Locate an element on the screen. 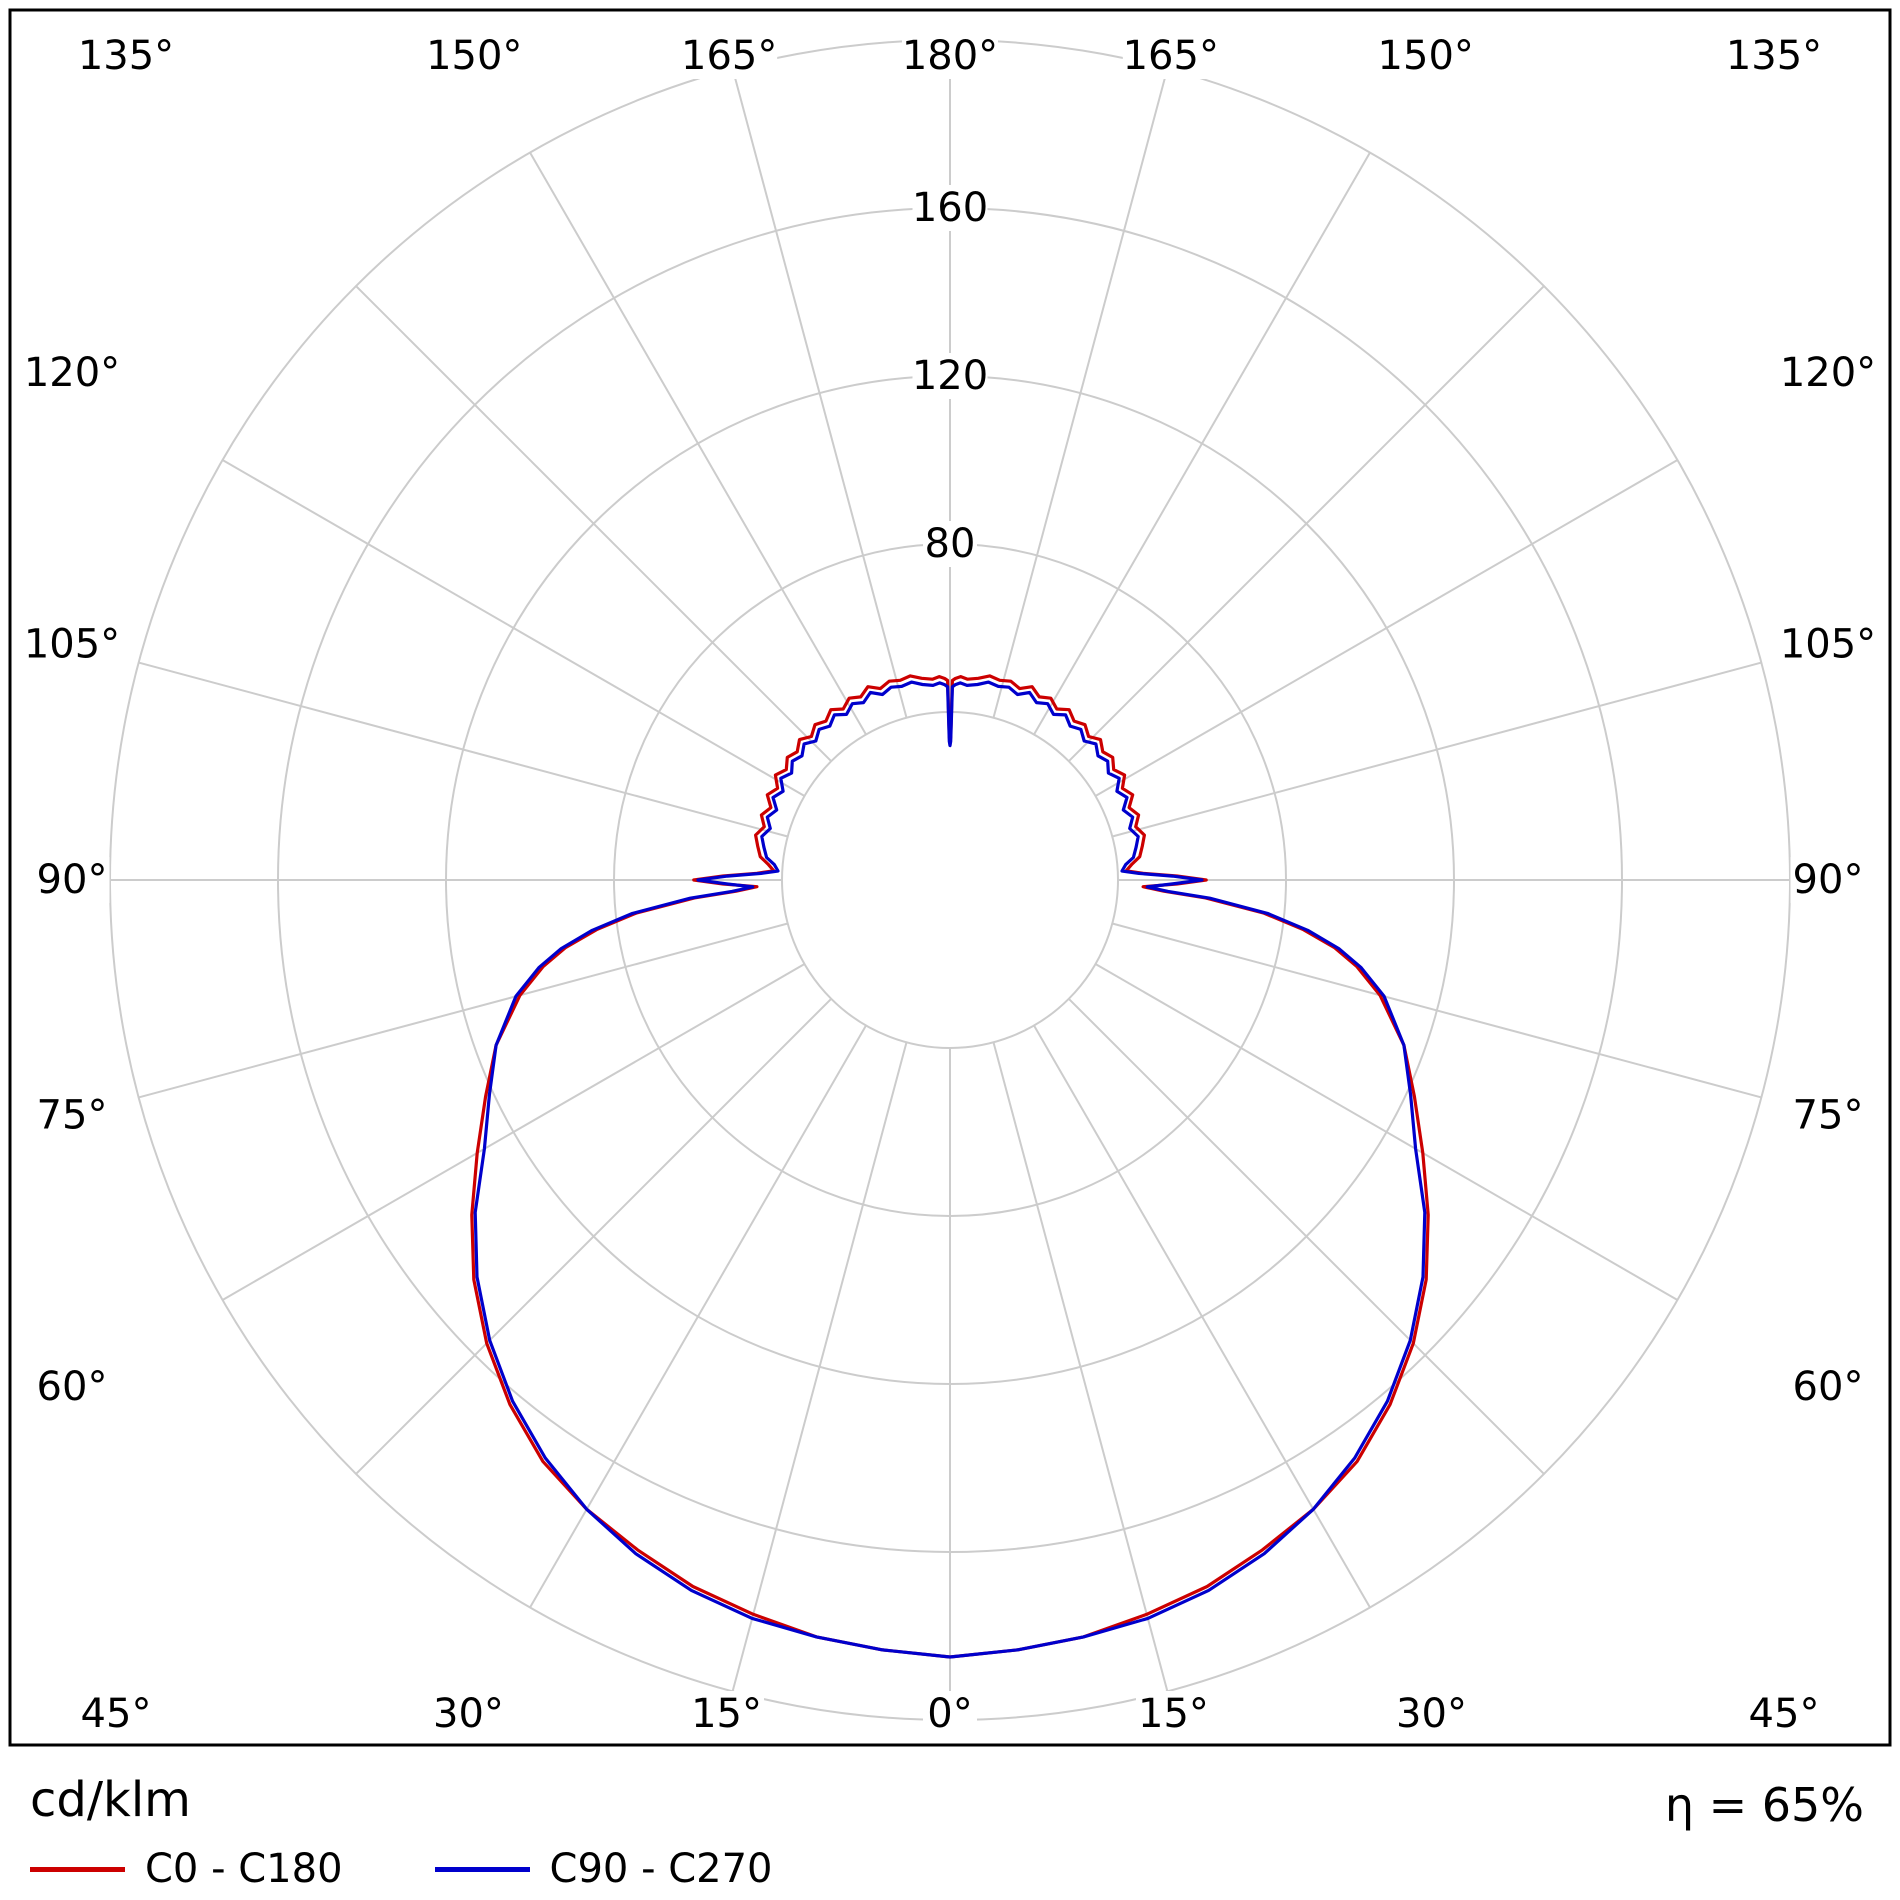 The image size is (1900, 1900). legend: C0 - C180 C90 - C270 is located at coordinates (447, 1869).